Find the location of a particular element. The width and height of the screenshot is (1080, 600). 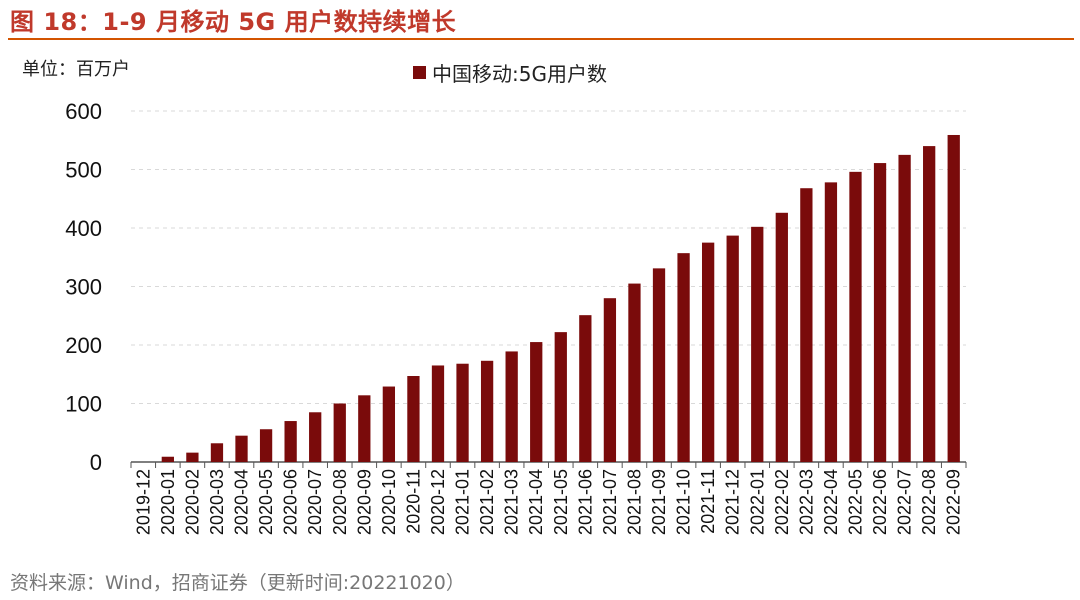

y-tick-label: 400 is located at coordinates (83, 228).